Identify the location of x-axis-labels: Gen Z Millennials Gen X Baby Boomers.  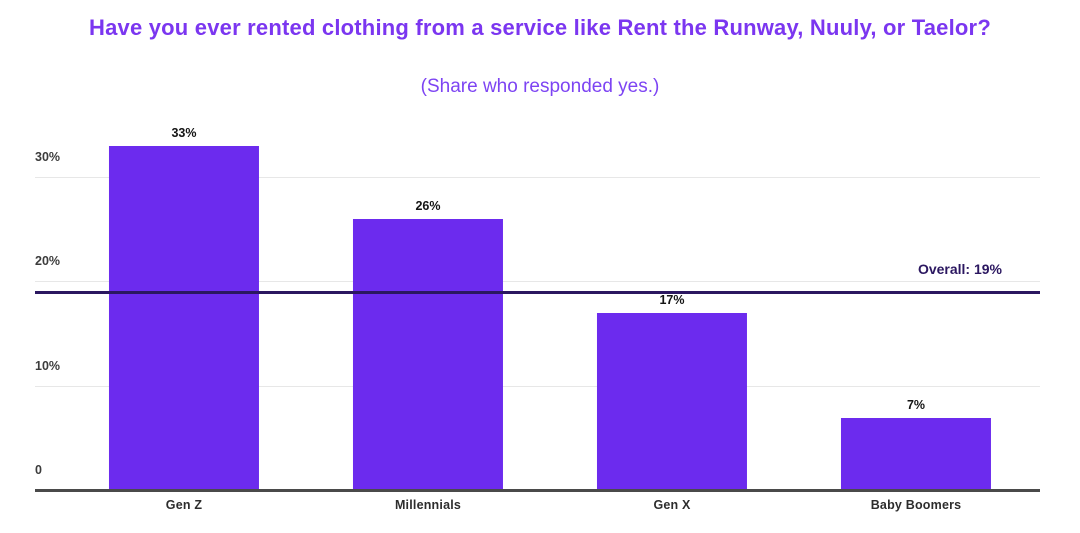
(550, 505).